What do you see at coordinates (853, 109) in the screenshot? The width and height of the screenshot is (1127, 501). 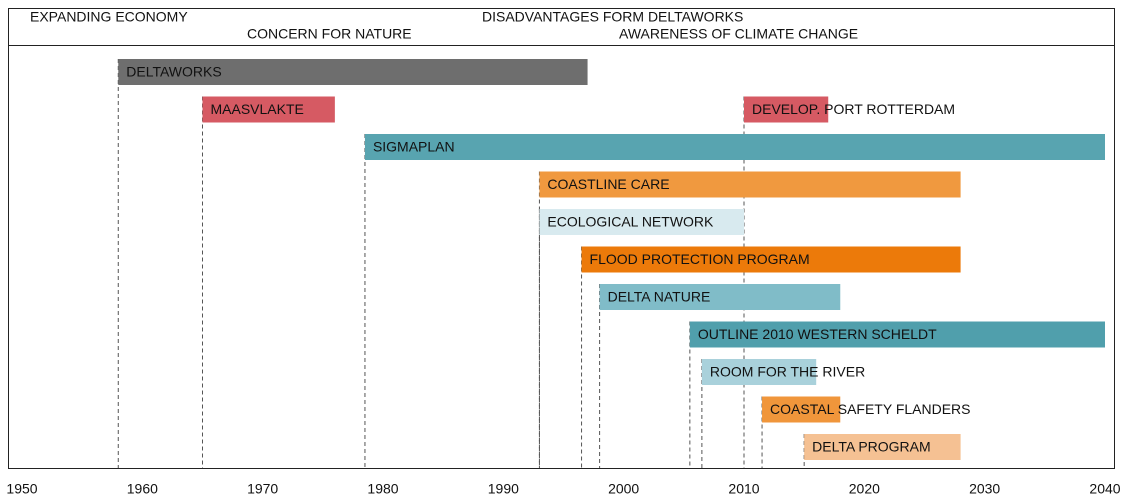 I see `bar-label: DEVELOP. PORT ROTTERDAM` at bounding box center [853, 109].